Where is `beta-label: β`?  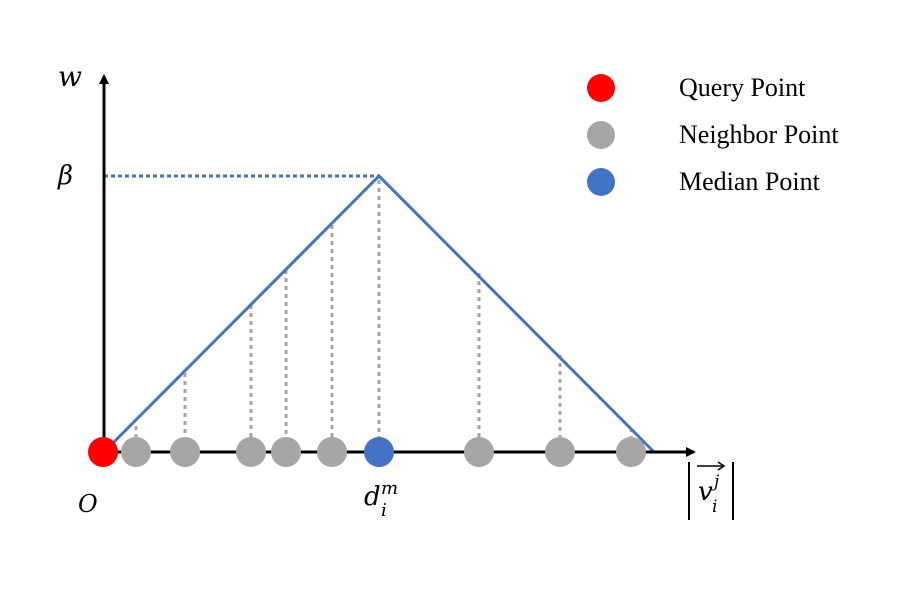 beta-label: β is located at coordinates (65, 176).